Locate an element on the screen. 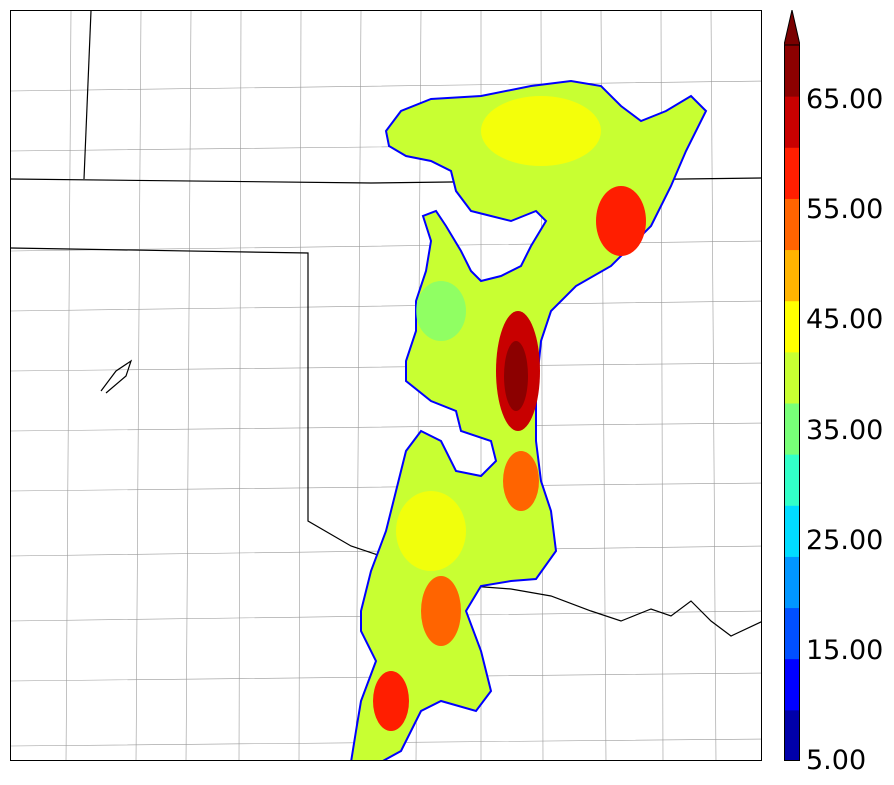 Image resolution: width=894 pixels, height=785 pixels. yellow-w is located at coordinates (441, 311).